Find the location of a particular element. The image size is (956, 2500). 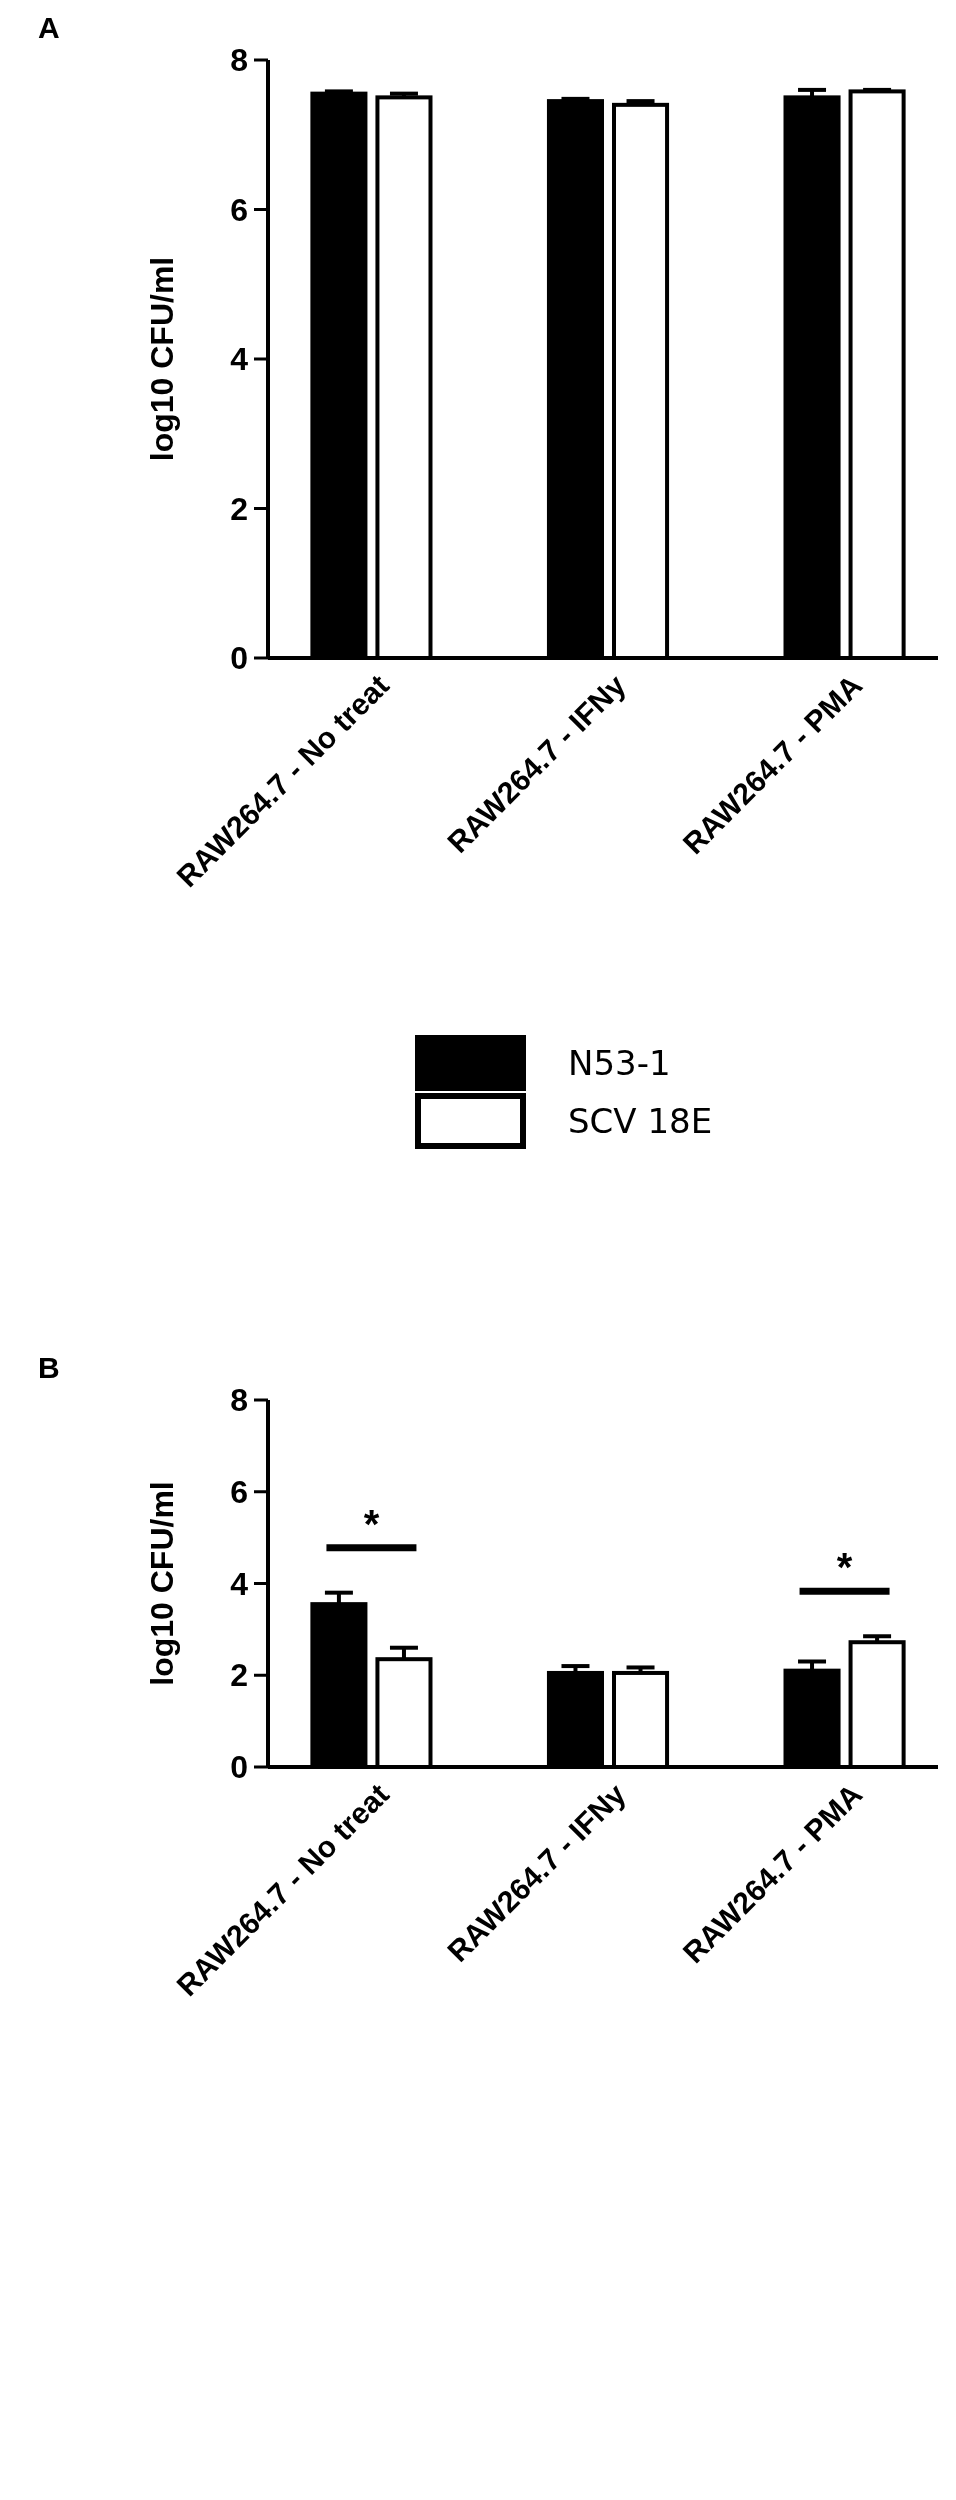

legend-label: N53-1 is located at coordinates (619, 1062).